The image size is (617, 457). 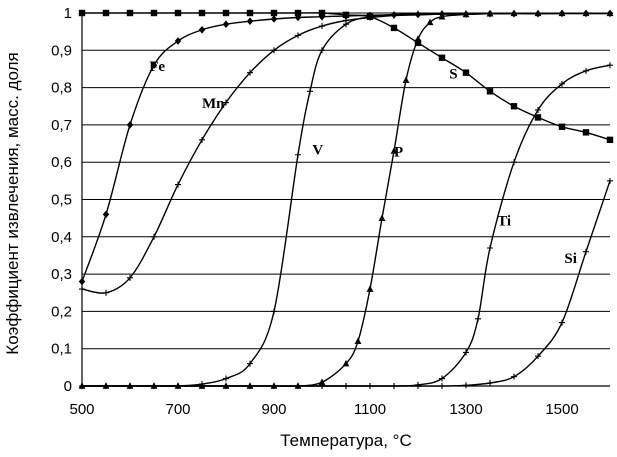 I want to click on series-label-si: Si, so click(x=570, y=259).